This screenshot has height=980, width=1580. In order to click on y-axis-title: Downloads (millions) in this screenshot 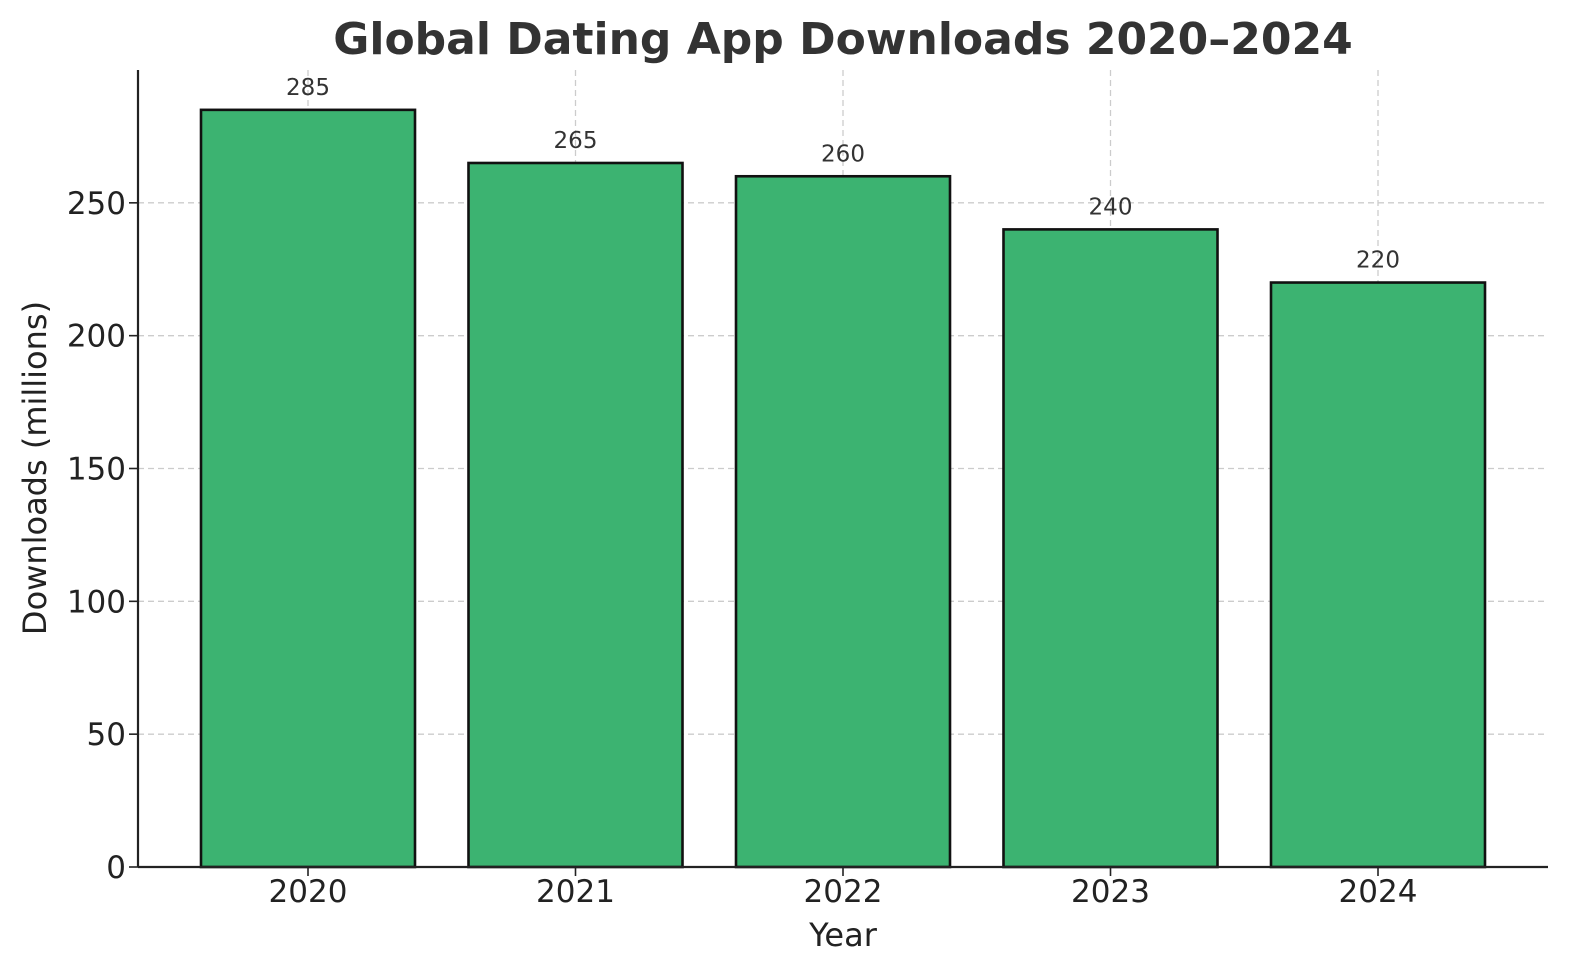, I will do `click(35, 468)`.